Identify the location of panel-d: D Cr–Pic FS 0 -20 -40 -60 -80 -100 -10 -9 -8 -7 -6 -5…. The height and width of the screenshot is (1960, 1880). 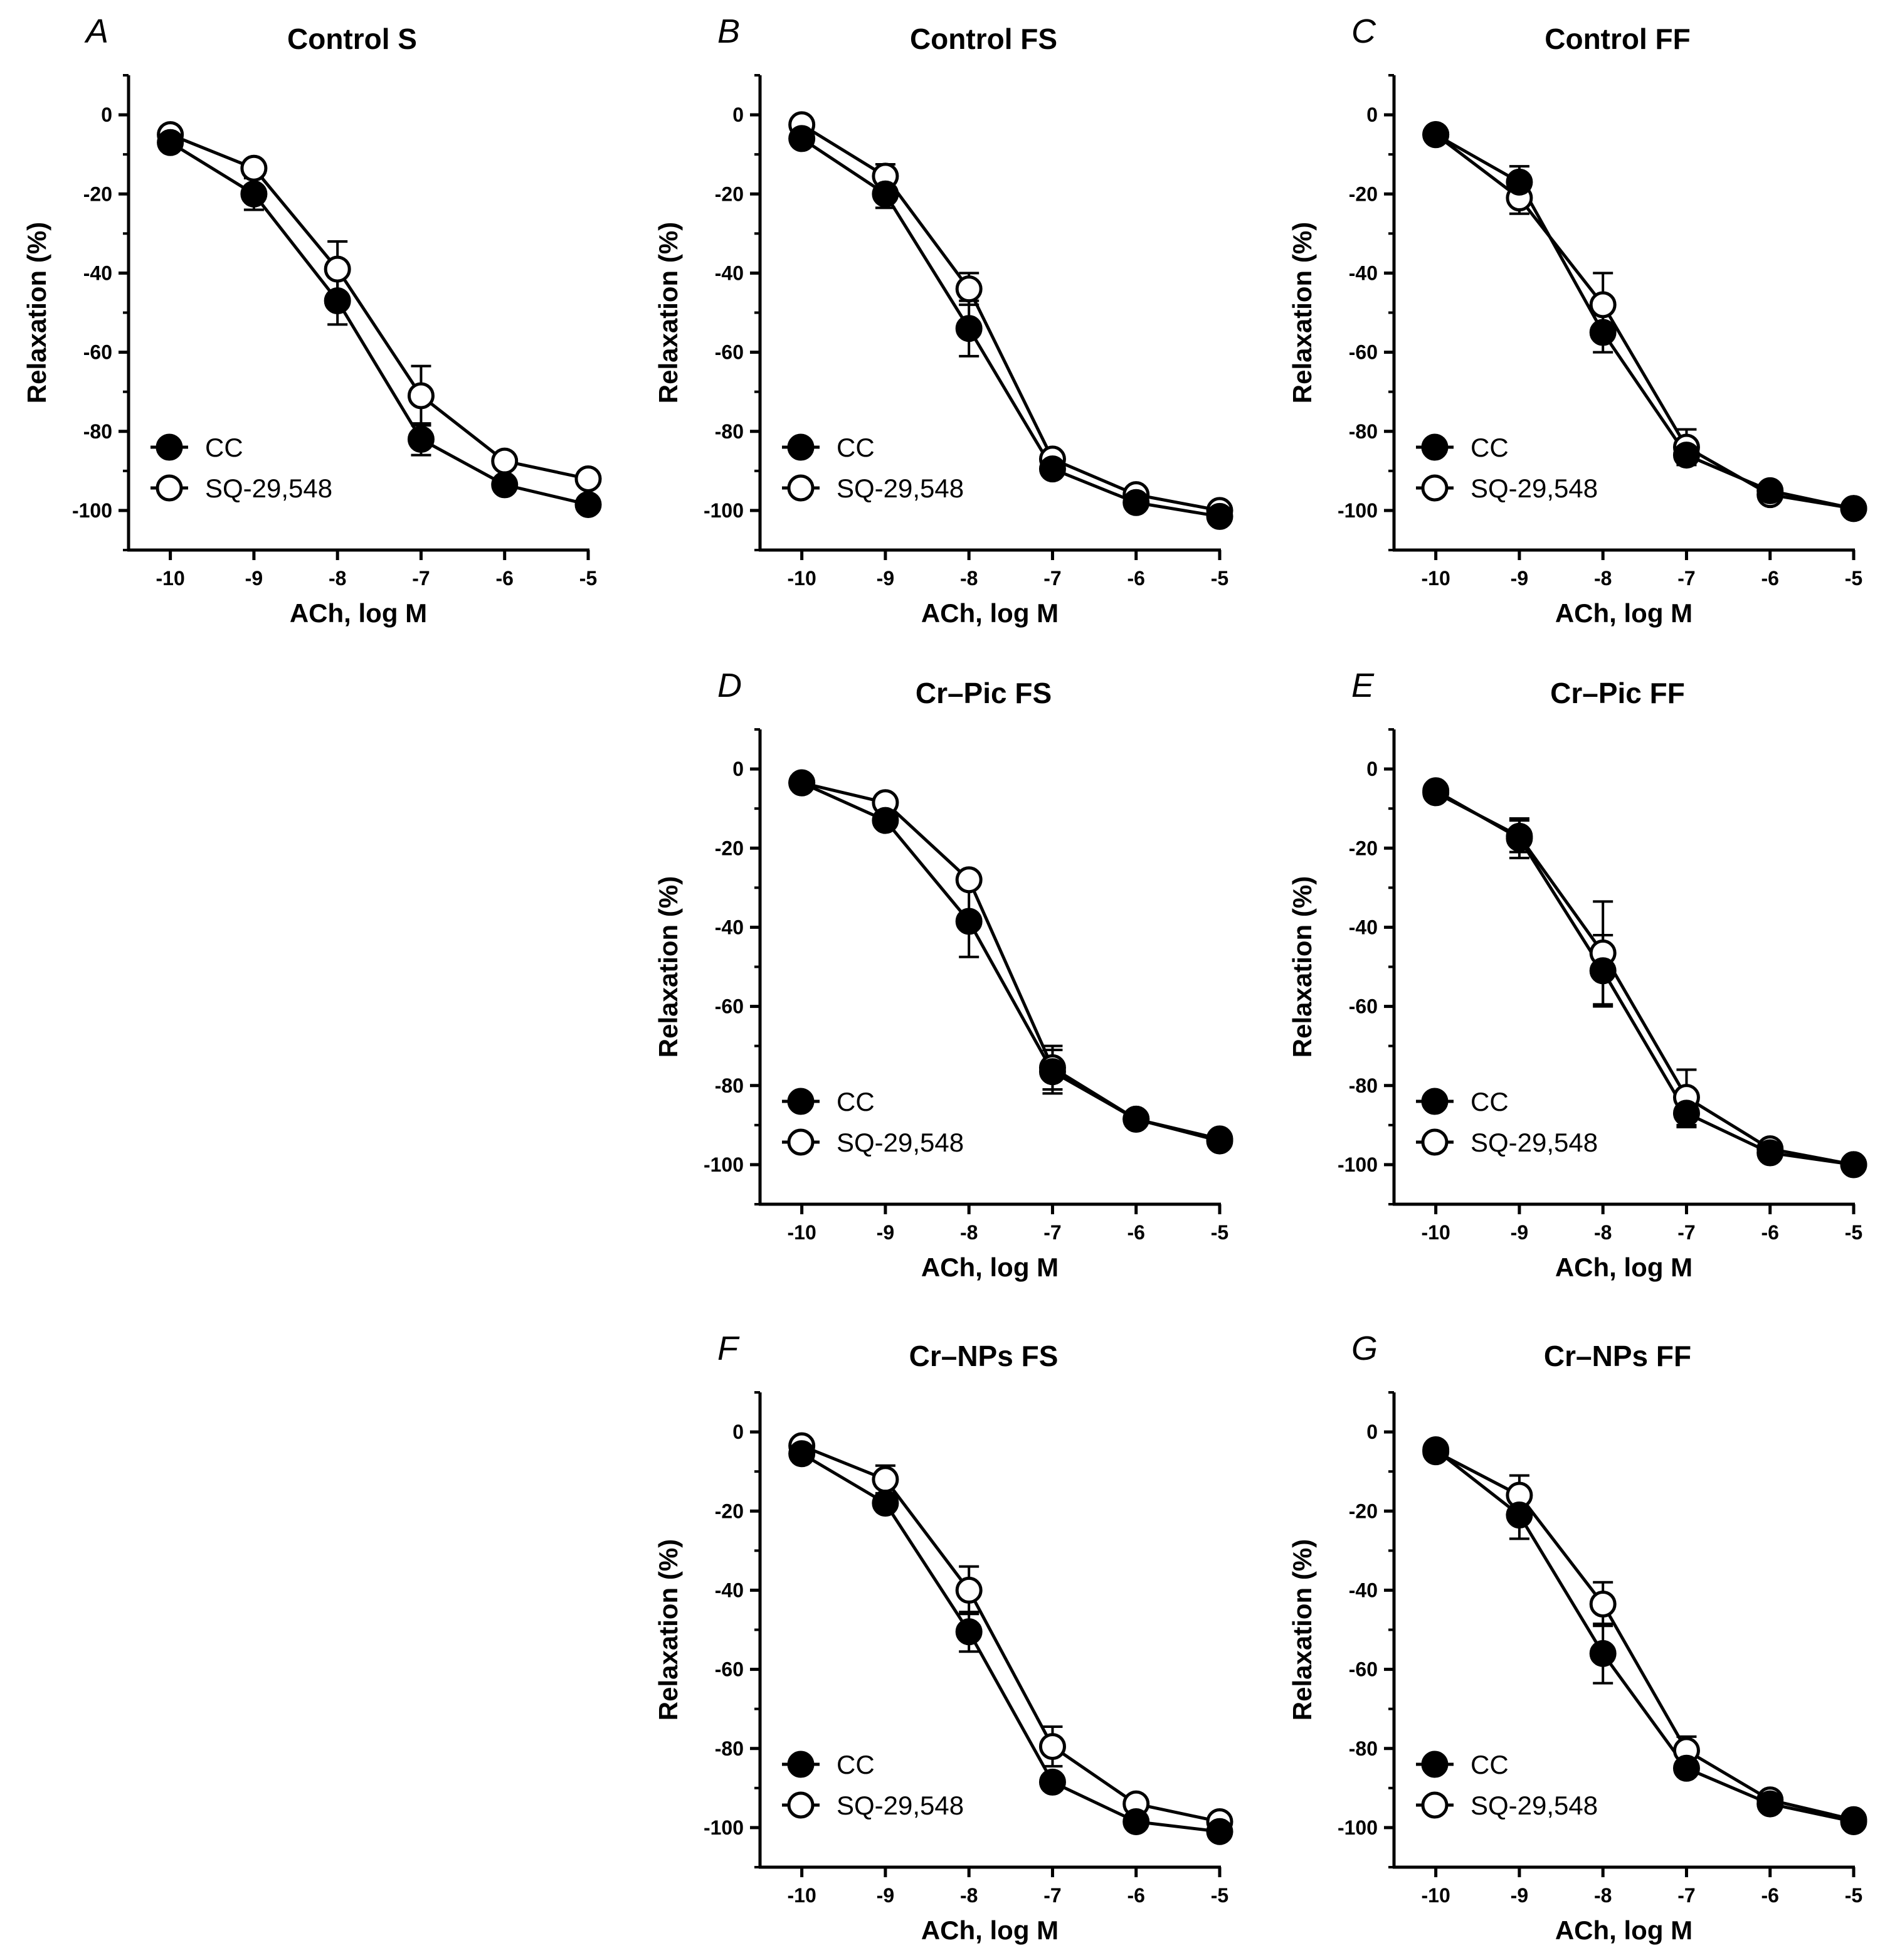
(943, 974).